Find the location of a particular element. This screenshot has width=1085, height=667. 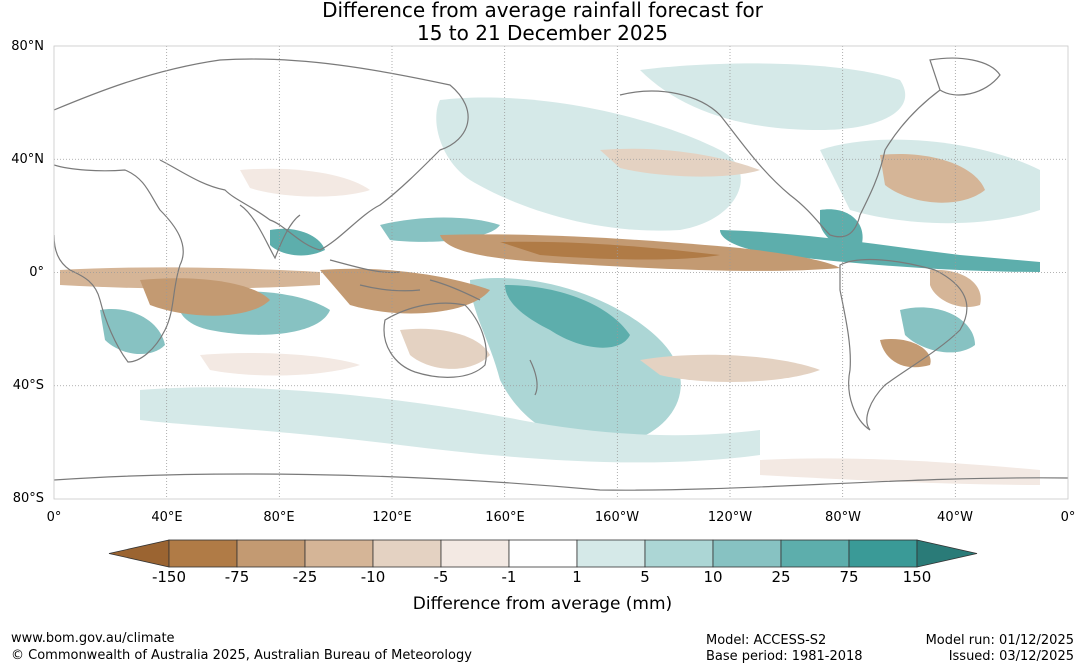

colorbar-tick-label: 150 is located at coordinates (917, 577).